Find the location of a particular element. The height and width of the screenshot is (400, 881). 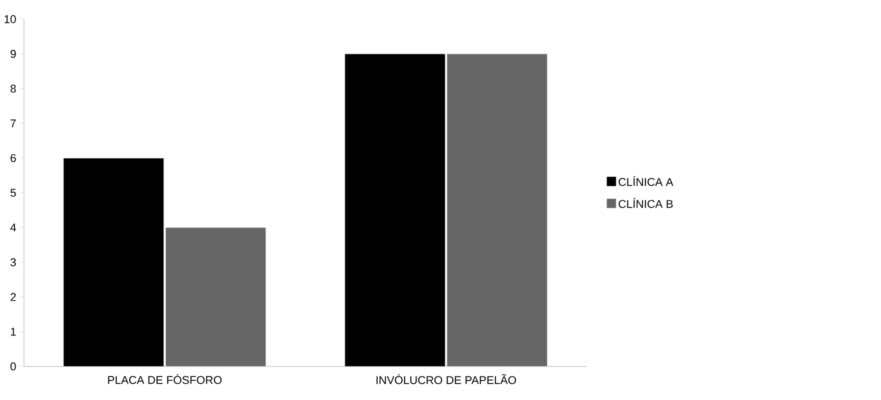

y-tick-label: 8 is located at coordinates (13, 88).